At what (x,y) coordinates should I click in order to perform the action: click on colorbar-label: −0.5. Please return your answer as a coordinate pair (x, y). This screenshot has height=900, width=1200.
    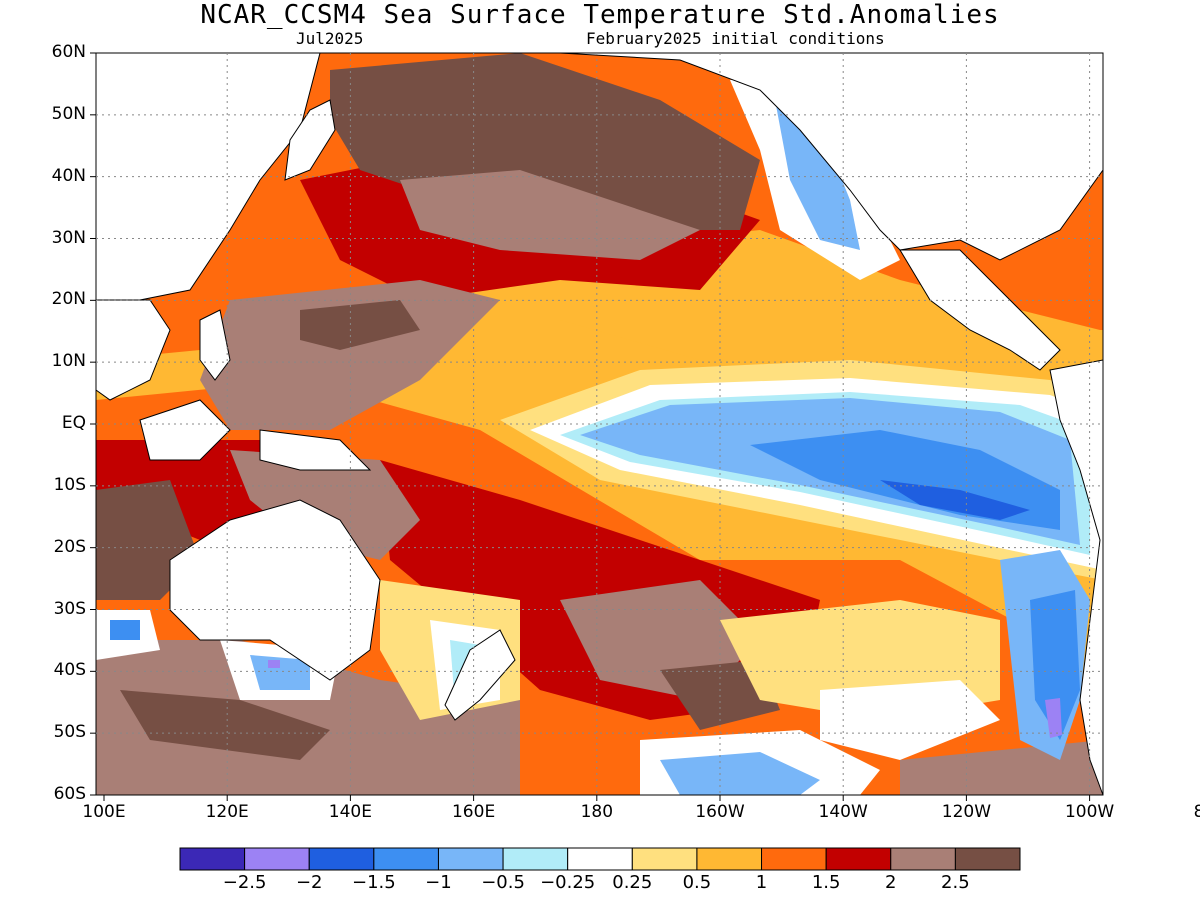
    Looking at the image, I should click on (503, 882).